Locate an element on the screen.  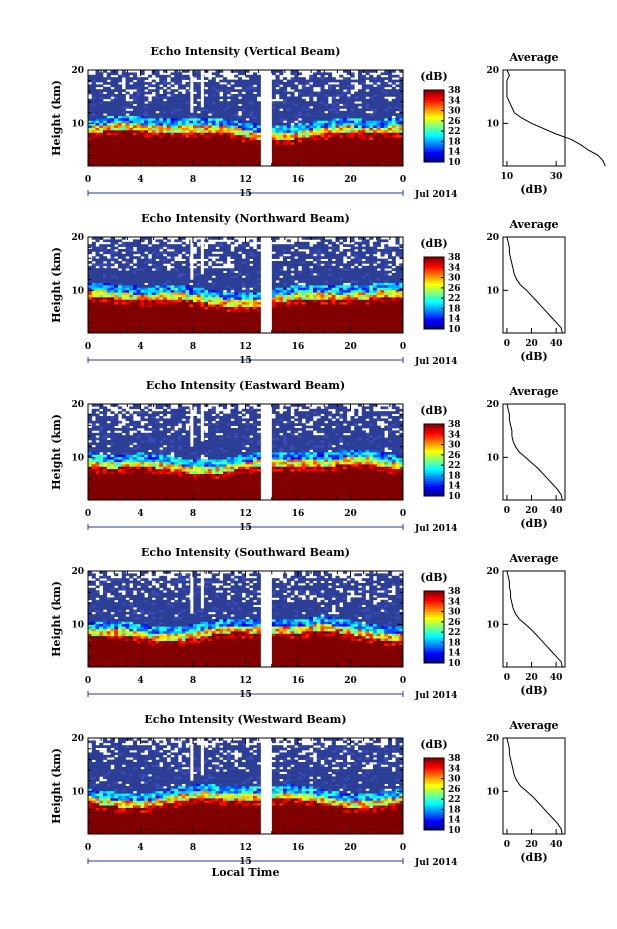
colorbar-label: (dB) is located at coordinates (433, 744).